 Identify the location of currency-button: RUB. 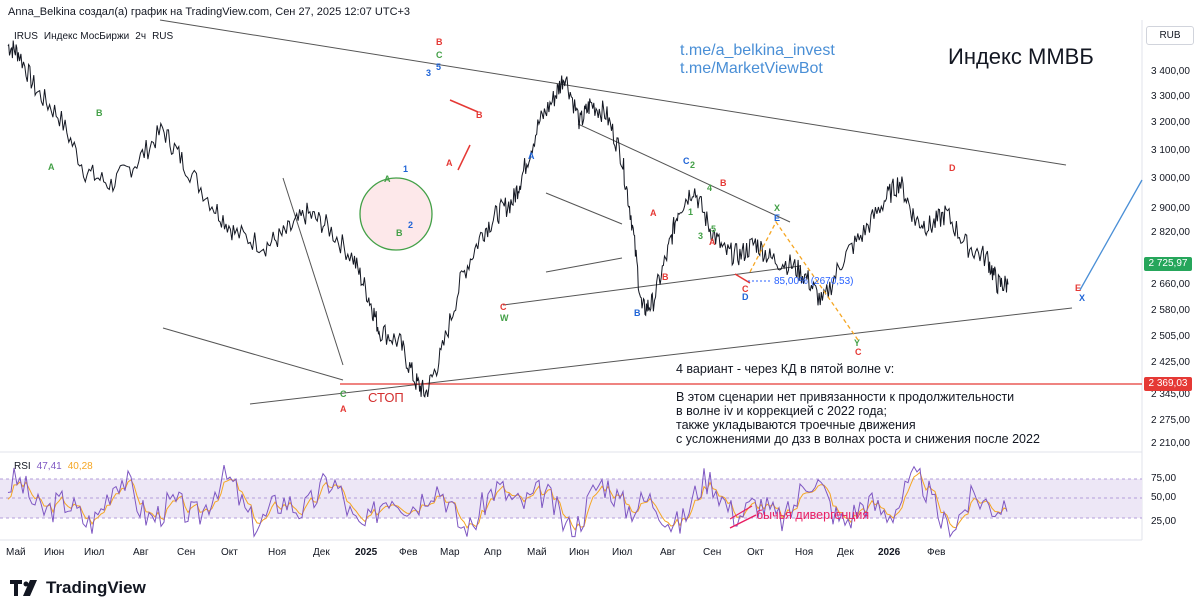
(1170, 35).